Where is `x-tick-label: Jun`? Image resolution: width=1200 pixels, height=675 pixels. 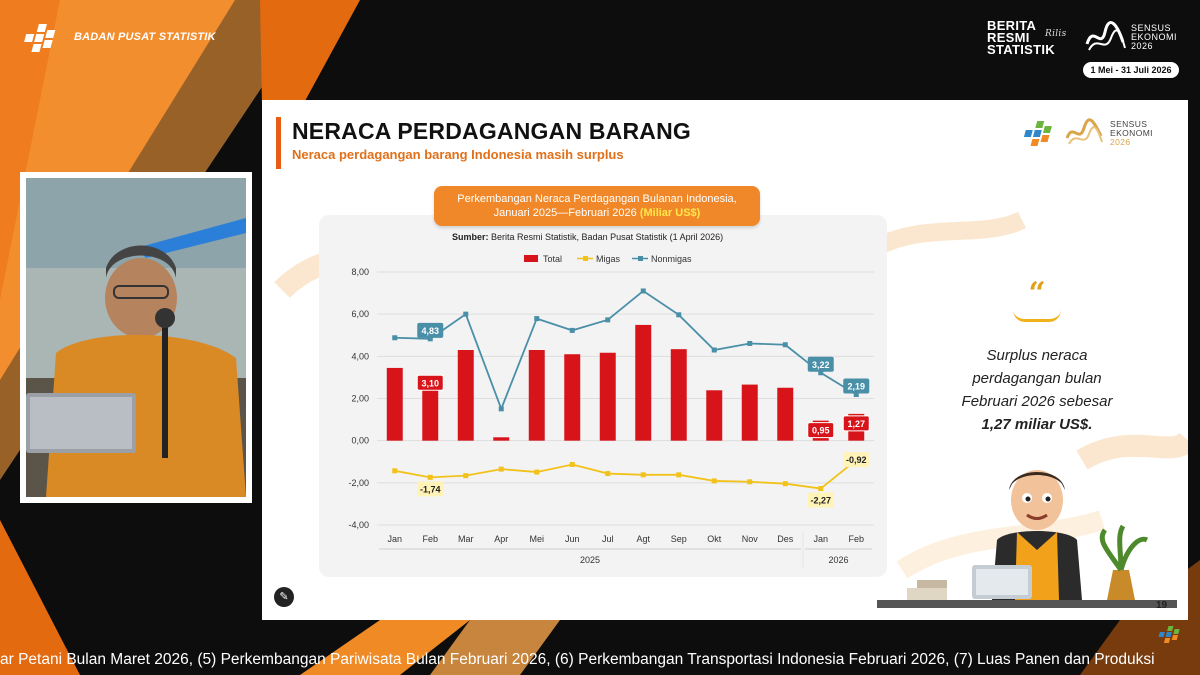
x-tick-label: Jun is located at coordinates (572, 539).